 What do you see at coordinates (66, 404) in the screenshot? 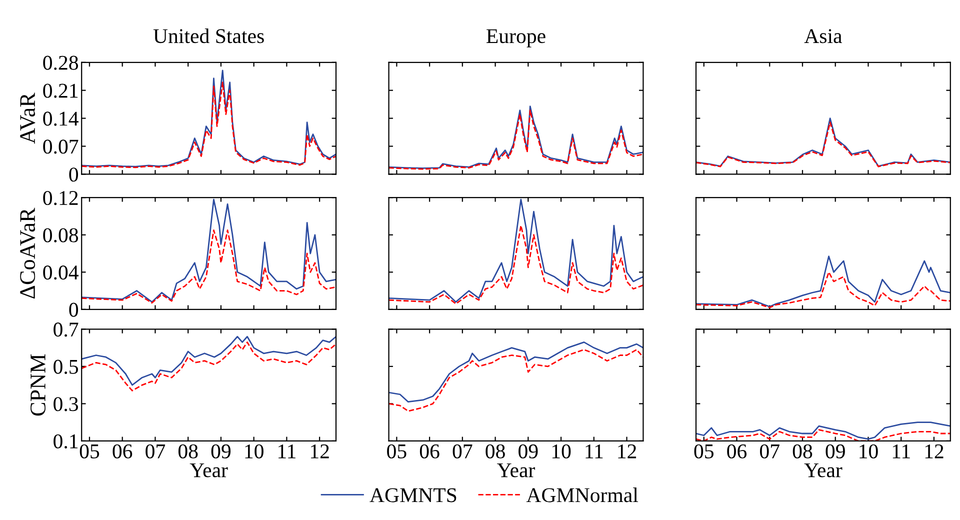
I see `y-tick-label: 0.3` at bounding box center [66, 404].